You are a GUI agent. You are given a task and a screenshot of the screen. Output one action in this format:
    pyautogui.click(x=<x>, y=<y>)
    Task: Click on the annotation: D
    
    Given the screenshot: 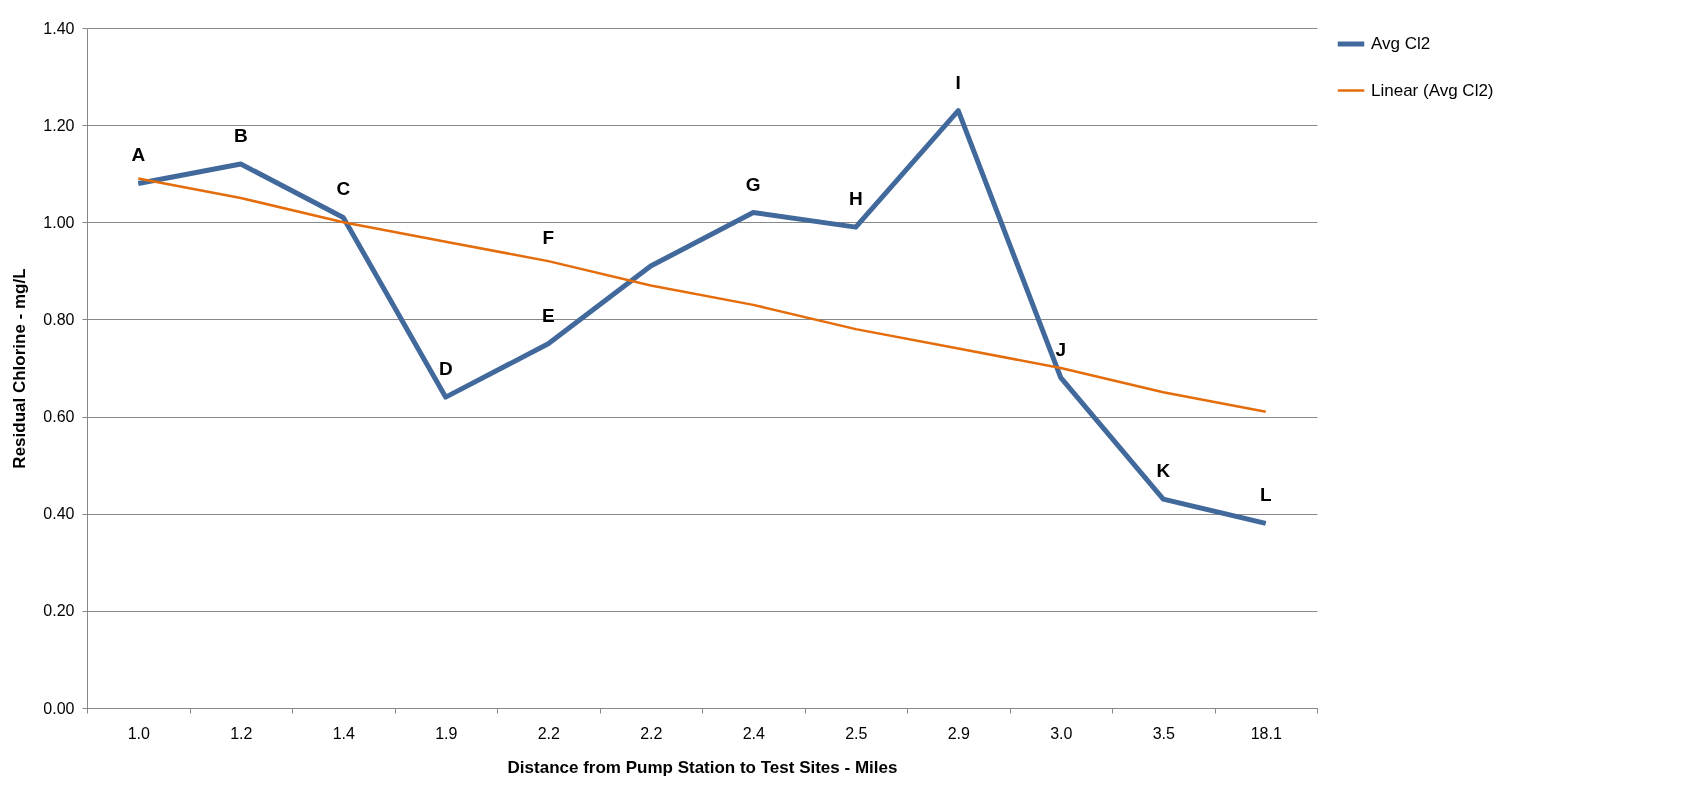 What is the action you would take?
    pyautogui.click(x=445, y=369)
    